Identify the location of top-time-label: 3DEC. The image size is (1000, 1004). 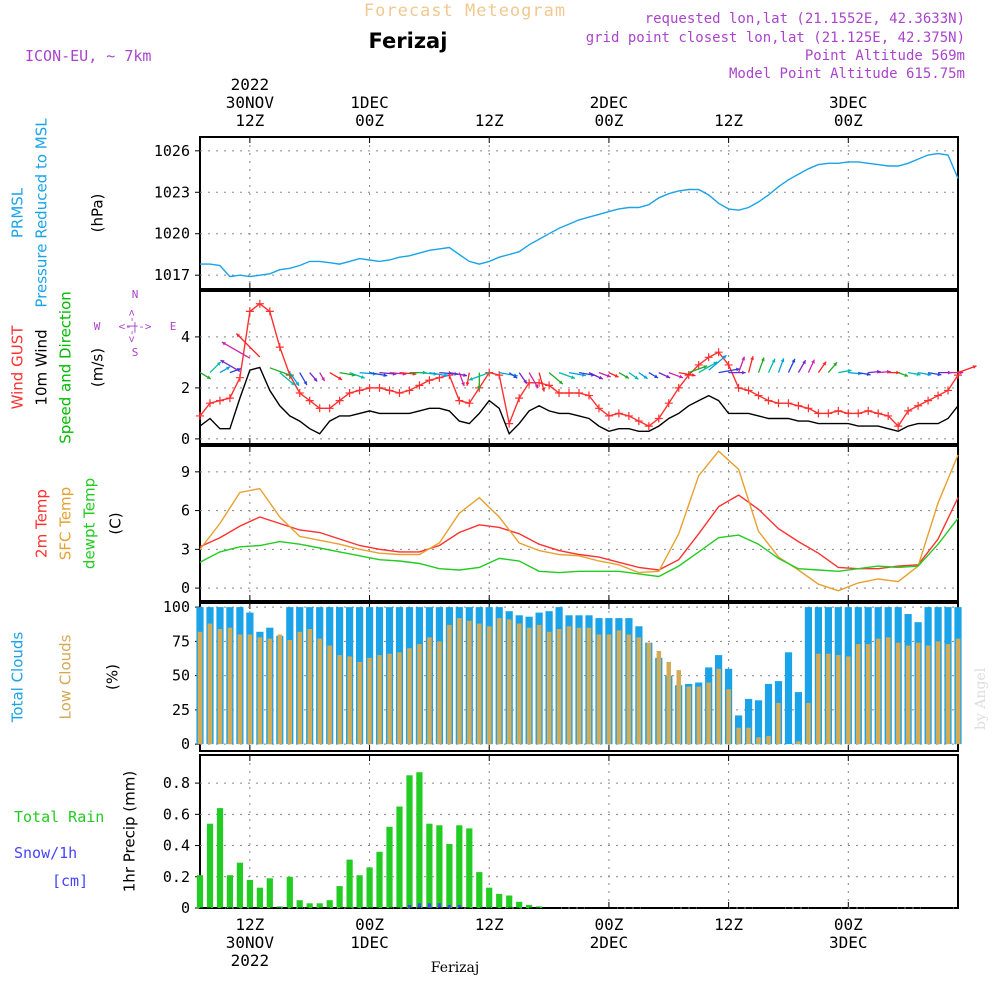
(848, 102).